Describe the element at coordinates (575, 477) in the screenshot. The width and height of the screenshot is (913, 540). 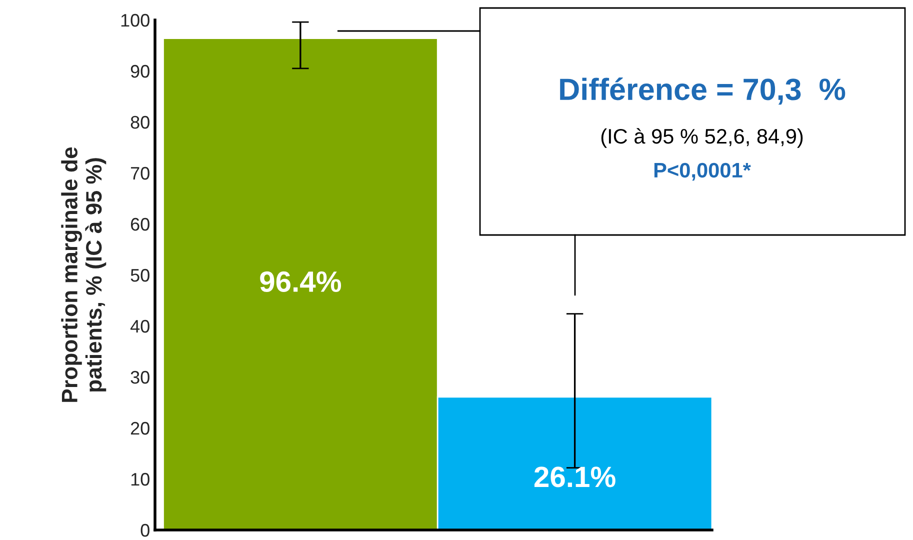
I see `data-label: 26.1%` at that location.